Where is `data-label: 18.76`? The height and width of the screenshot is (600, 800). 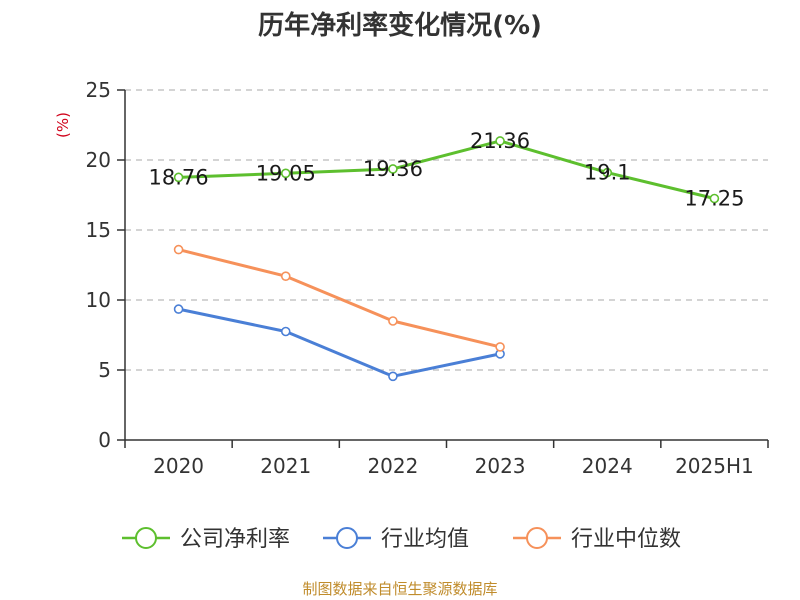 data-label: 18.76 is located at coordinates (179, 177).